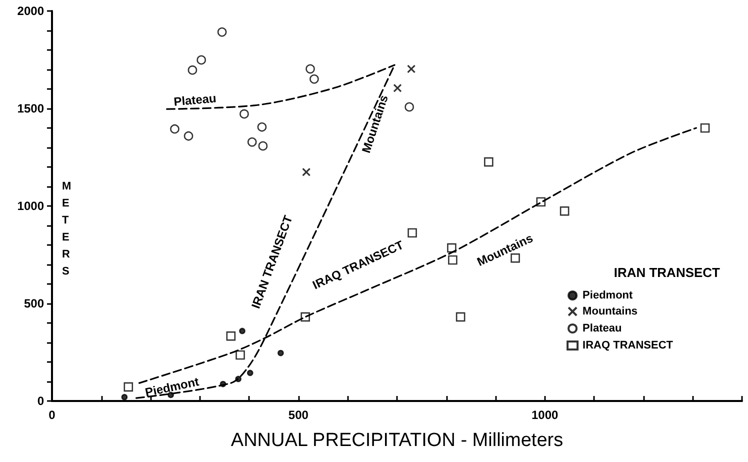 Image resolution: width=748 pixels, height=462 pixels. Describe the element at coordinates (195, 100) in the screenshot. I see `annotation: Plateau` at that location.